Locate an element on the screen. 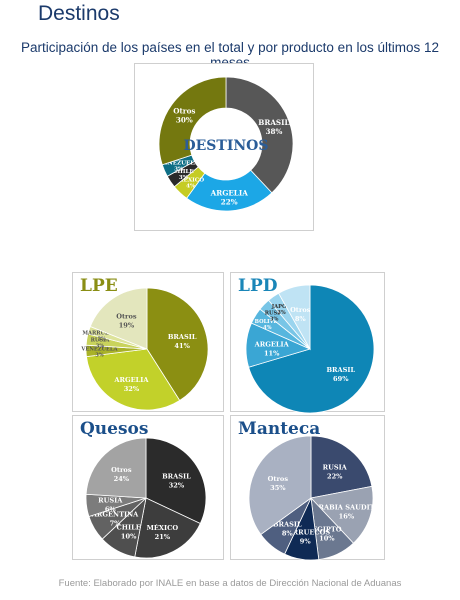 The width and height of the screenshot is (460, 600). chart-manteca-title: Manteca is located at coordinates (279, 429).